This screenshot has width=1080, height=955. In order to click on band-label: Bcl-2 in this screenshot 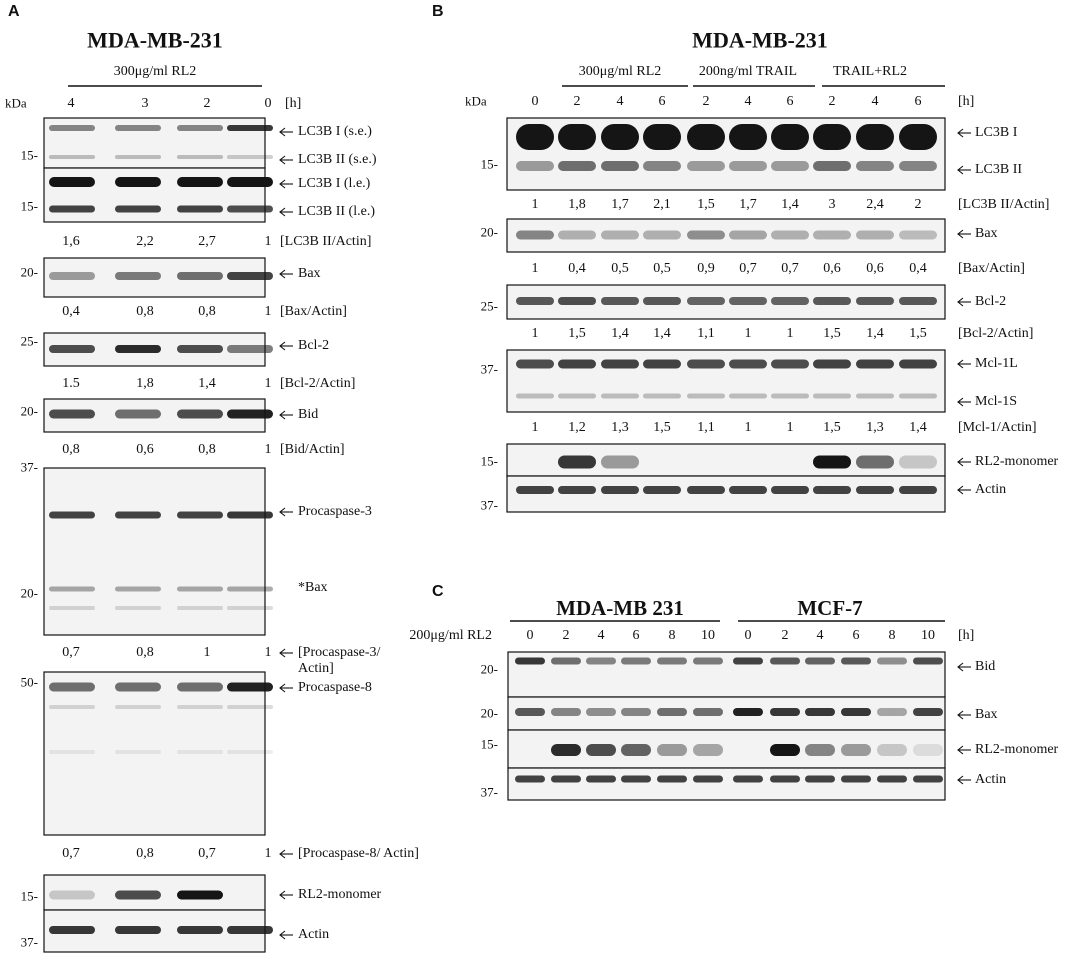, I will do `click(314, 345)`.